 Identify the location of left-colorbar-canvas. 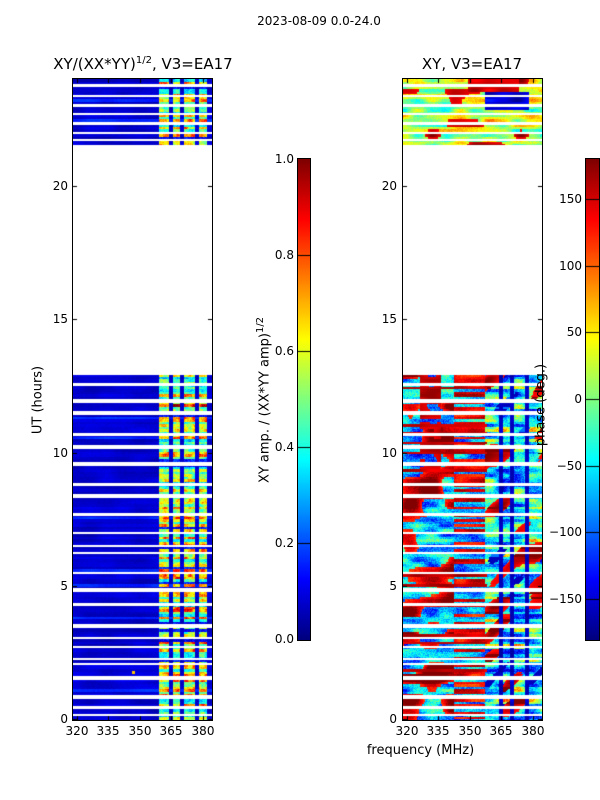
(304, 399).